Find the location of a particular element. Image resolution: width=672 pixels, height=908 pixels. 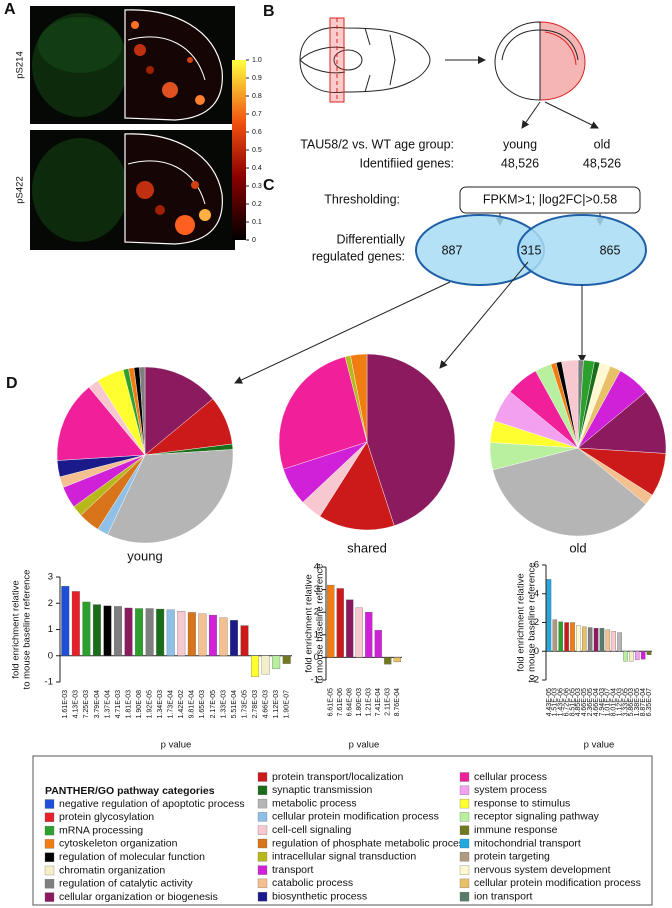

legend-label: metabolic process is located at coordinates (314, 803).